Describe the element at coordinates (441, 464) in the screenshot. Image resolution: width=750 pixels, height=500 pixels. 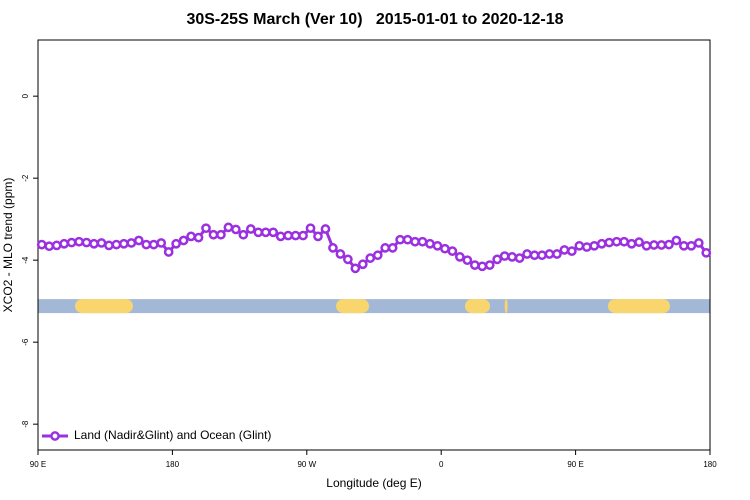
I see `x-tick-label: 0` at that location.